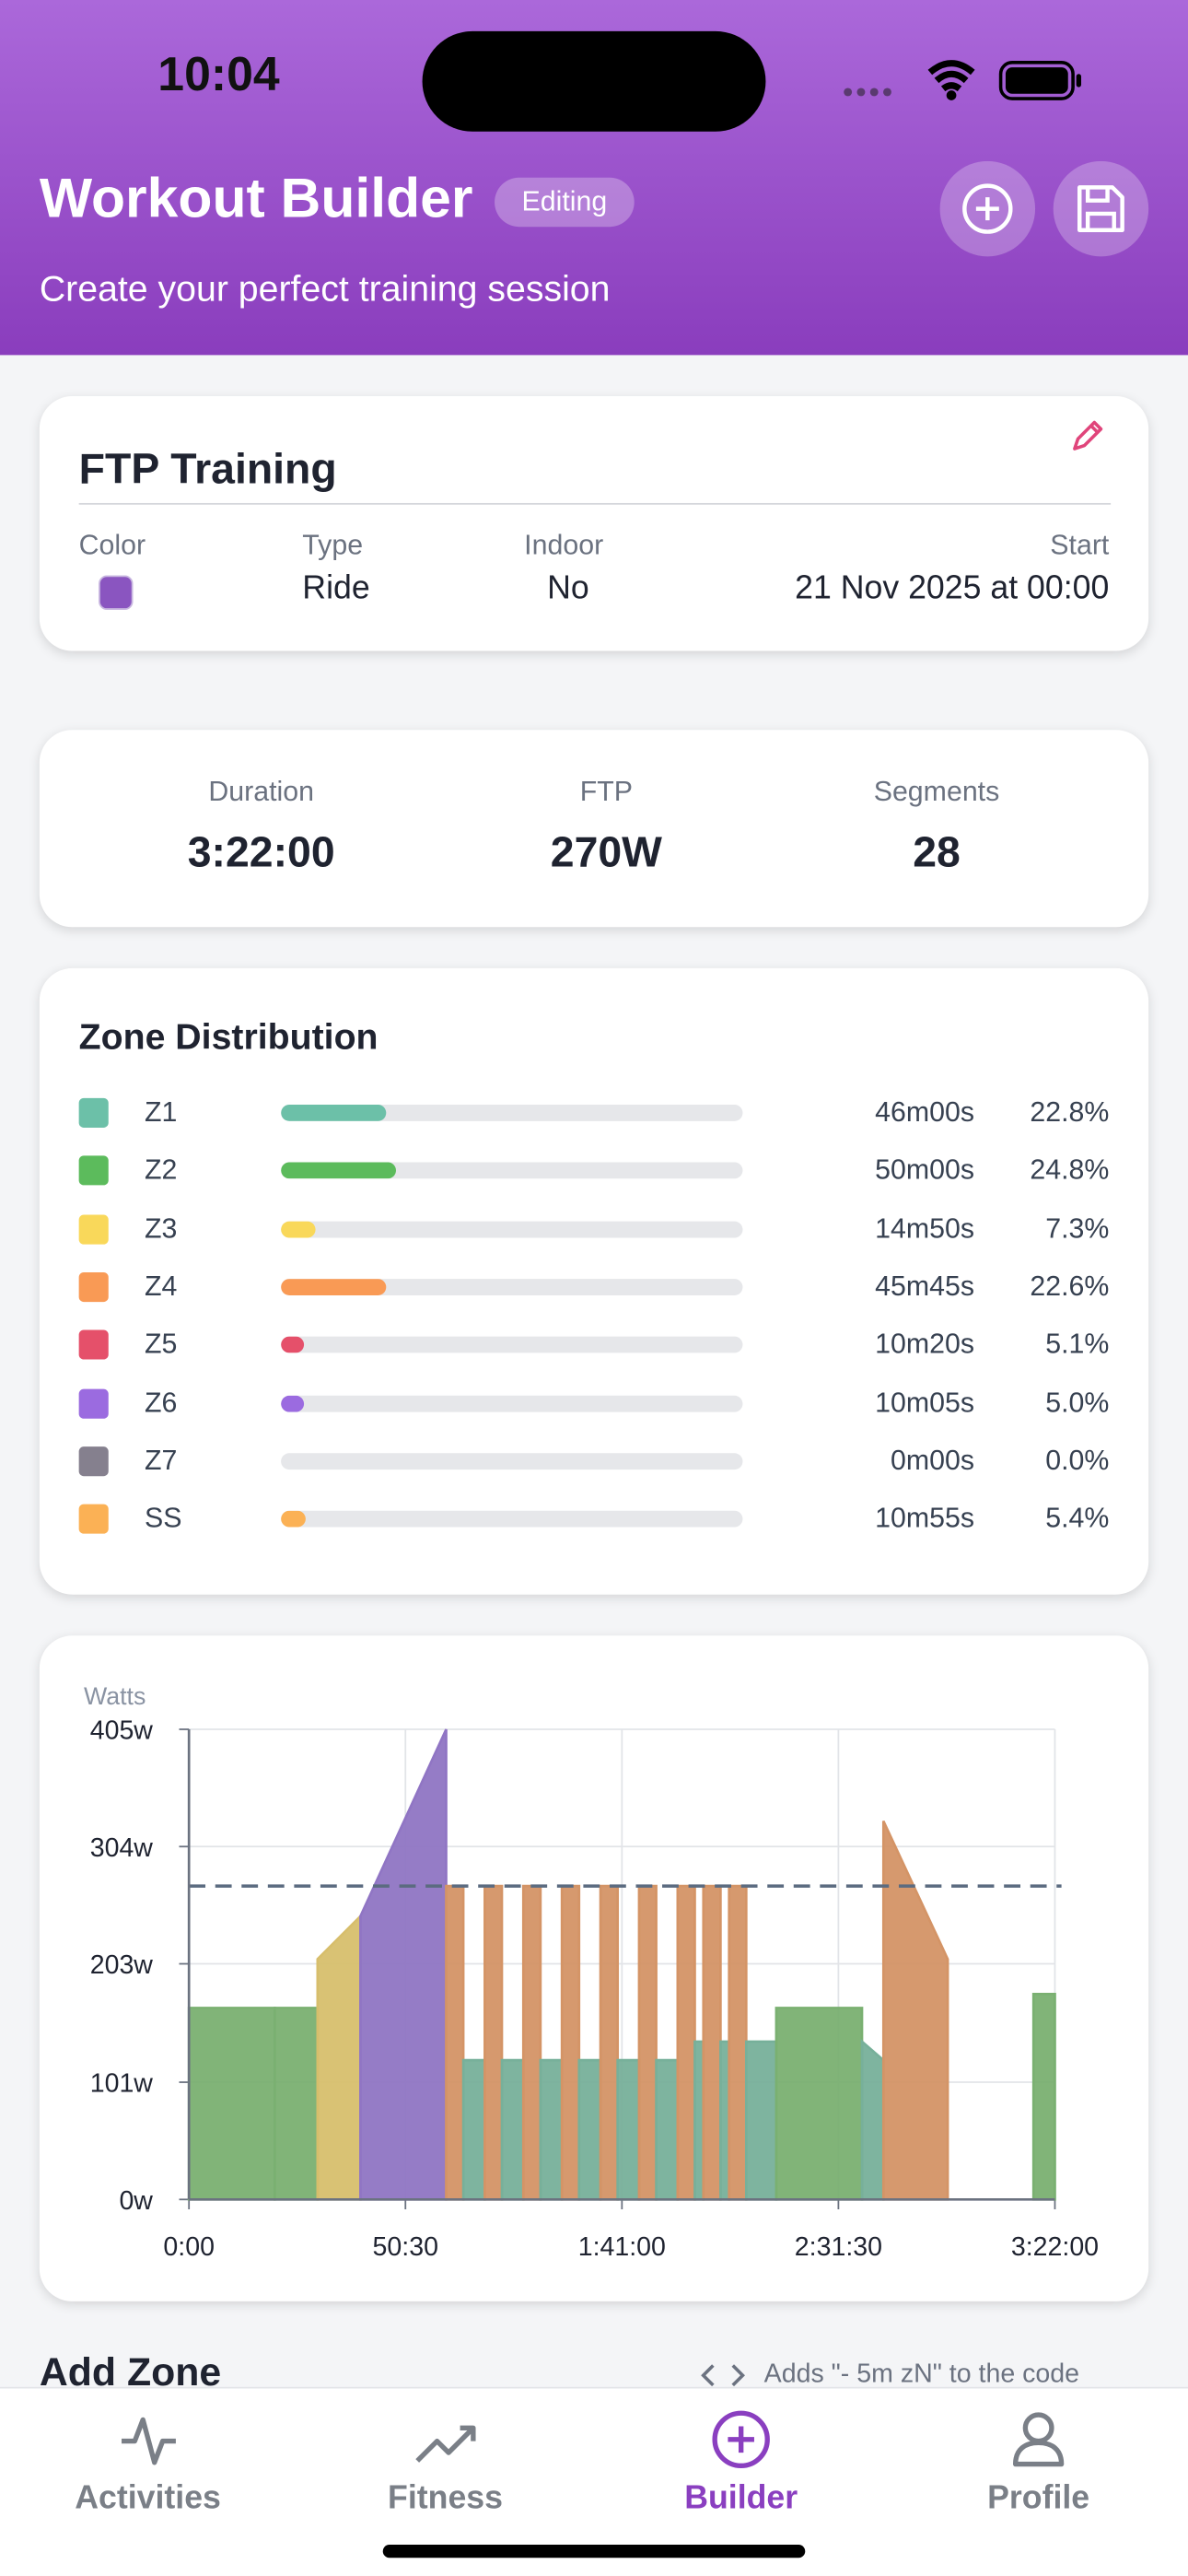  Describe the element at coordinates (925, 1112) in the screenshot. I see `zone-duration: 46m00s` at that location.